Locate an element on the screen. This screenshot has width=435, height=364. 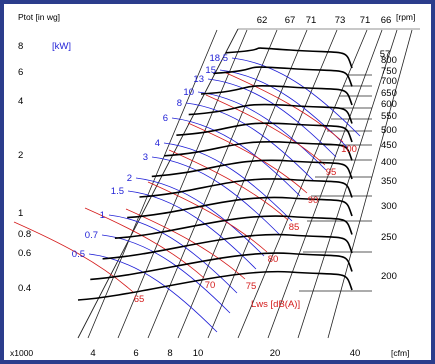
y-tick-label: 6 is located at coordinates (20, 72).